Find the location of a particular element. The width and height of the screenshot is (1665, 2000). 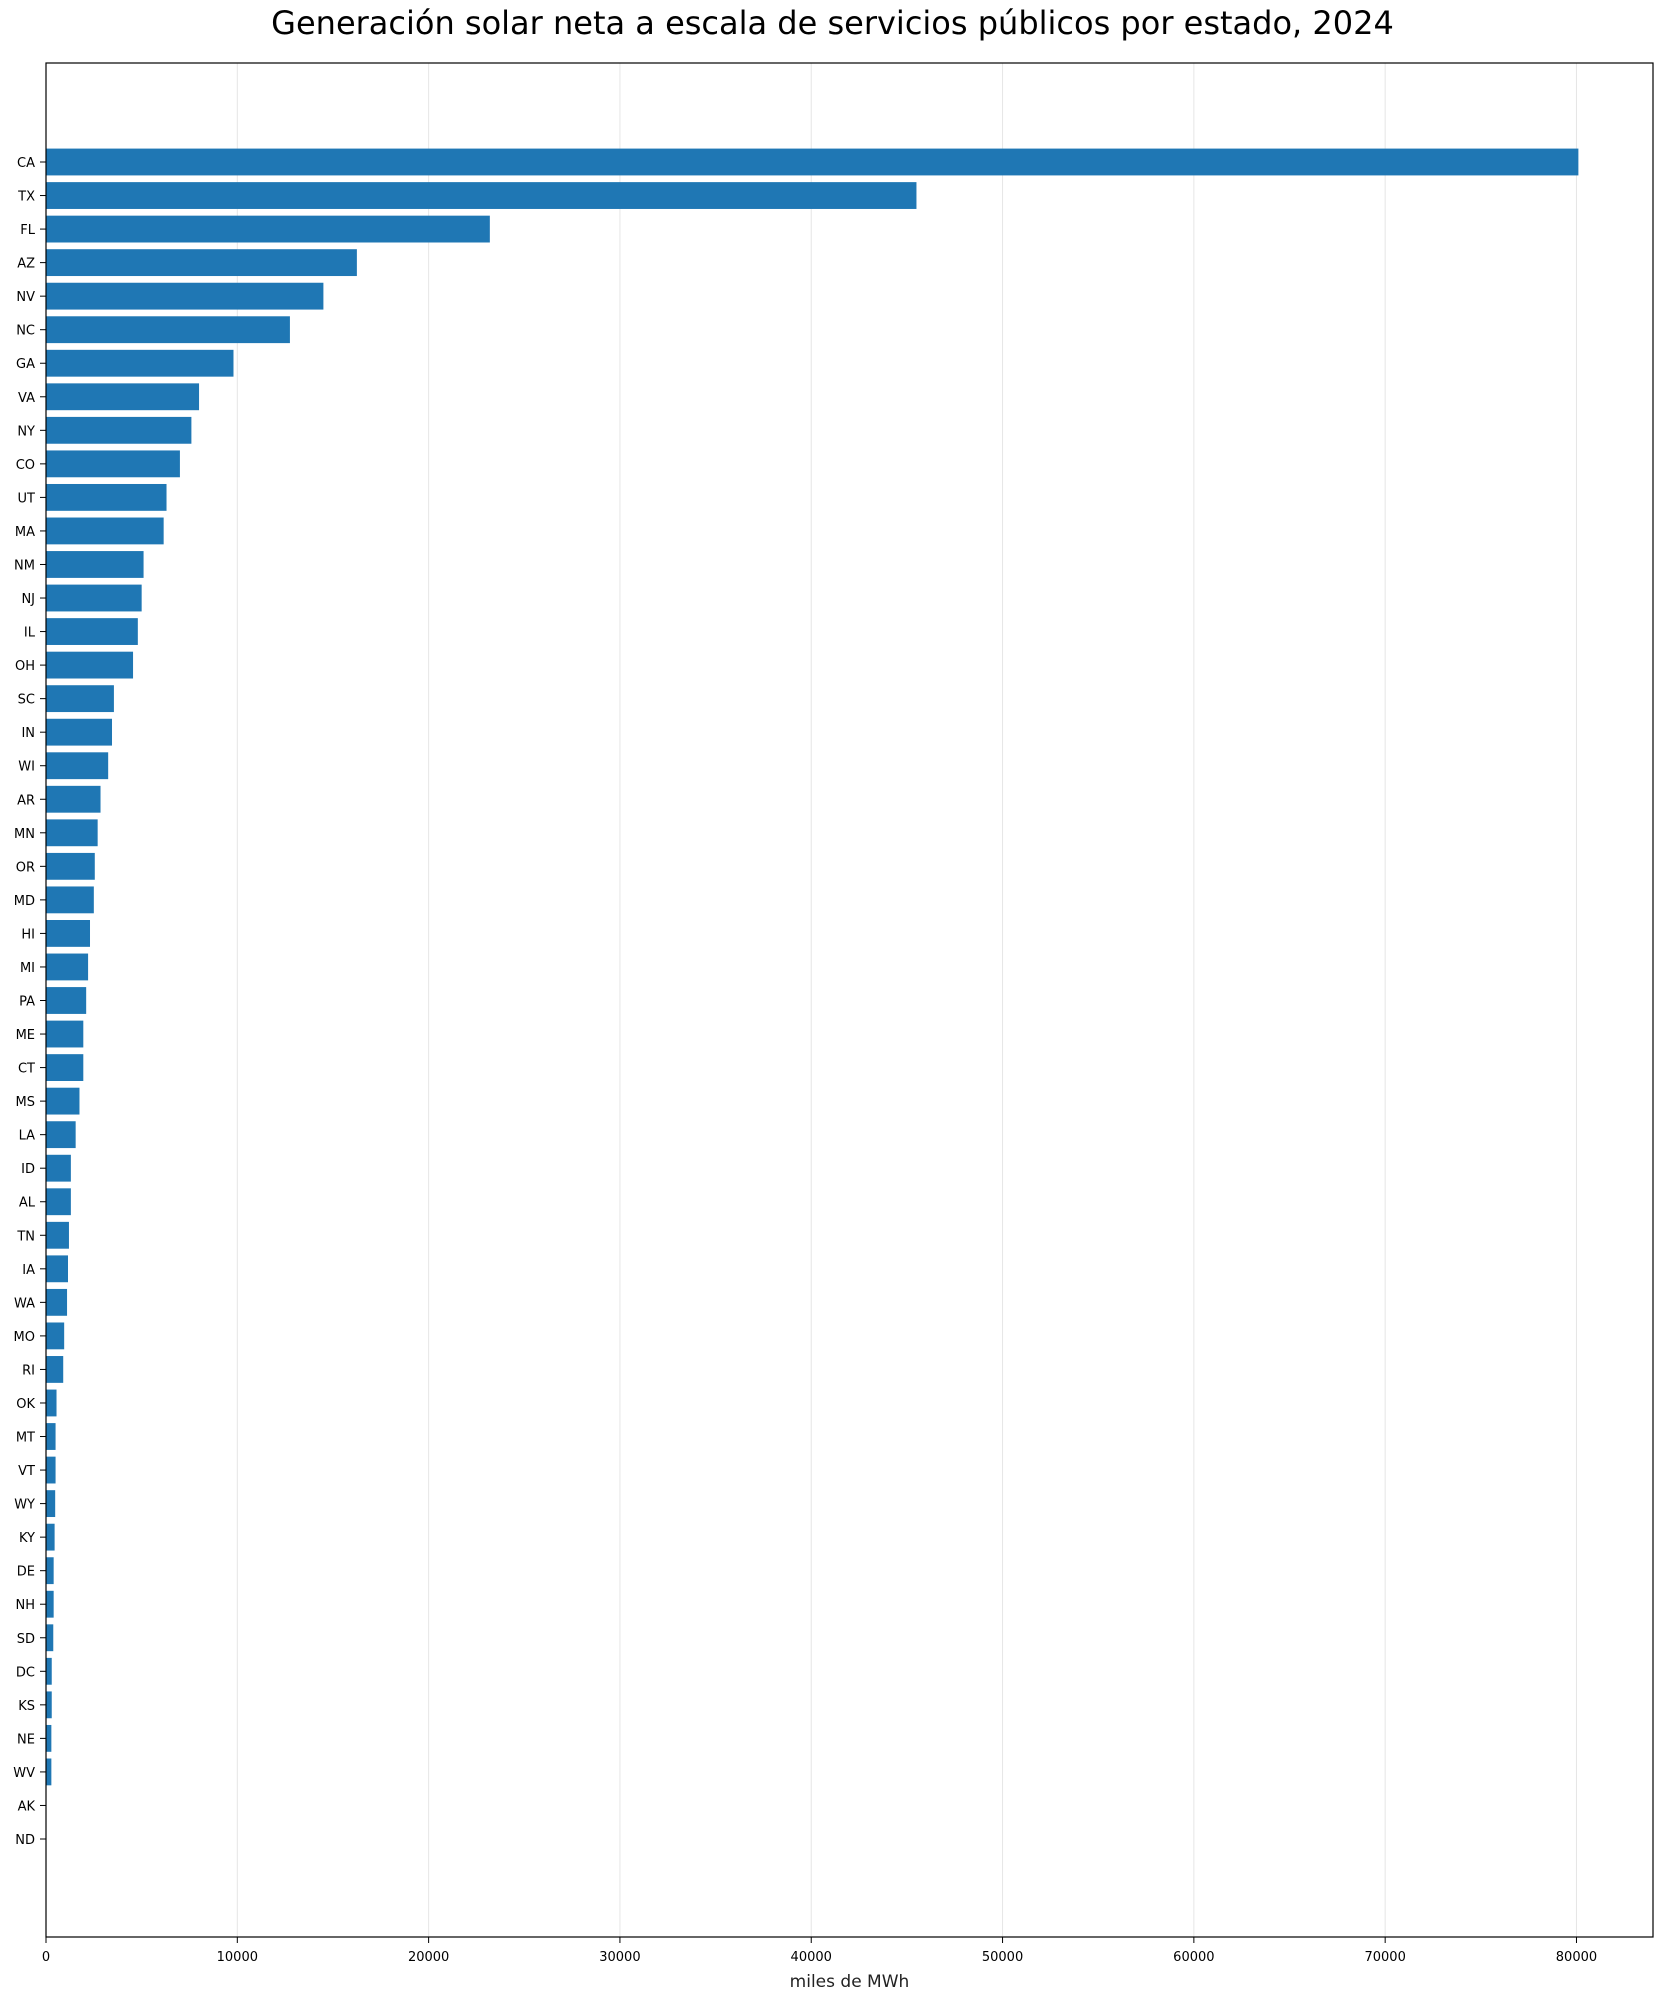

bar-tx is located at coordinates (481, 195).